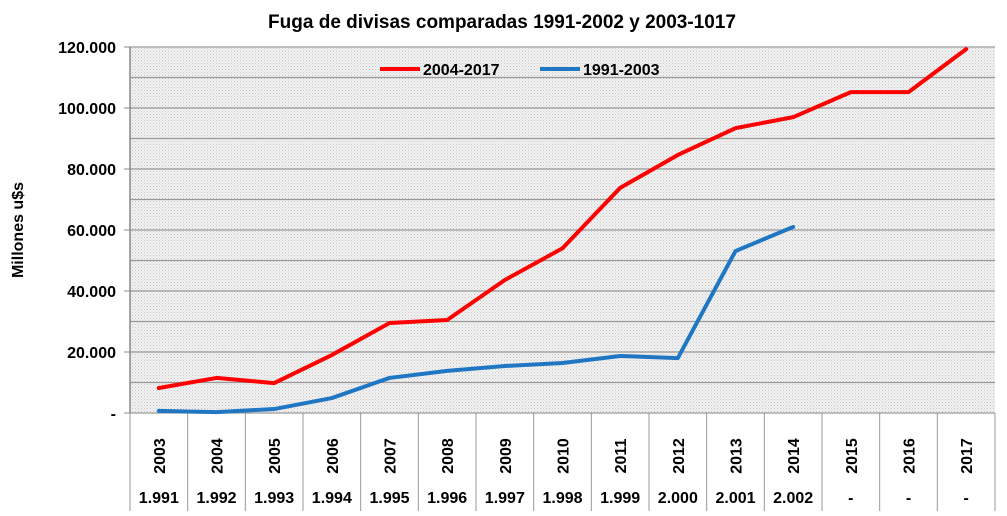 The height and width of the screenshot is (516, 1007). I want to click on x-tick-label: 2008, so click(448, 456).